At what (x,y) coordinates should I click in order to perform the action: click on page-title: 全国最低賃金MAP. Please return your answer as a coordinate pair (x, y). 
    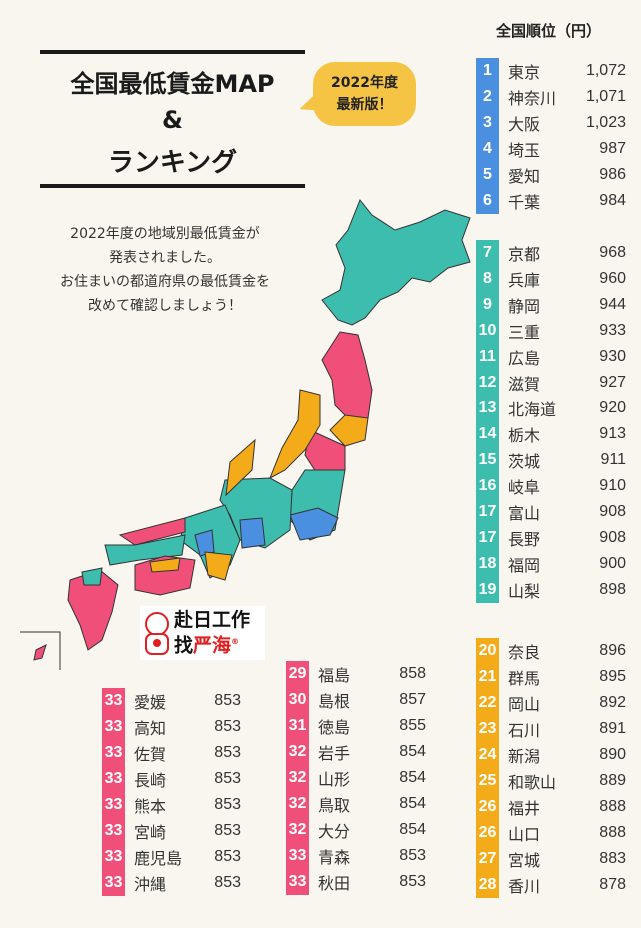
    Looking at the image, I should click on (172, 84).